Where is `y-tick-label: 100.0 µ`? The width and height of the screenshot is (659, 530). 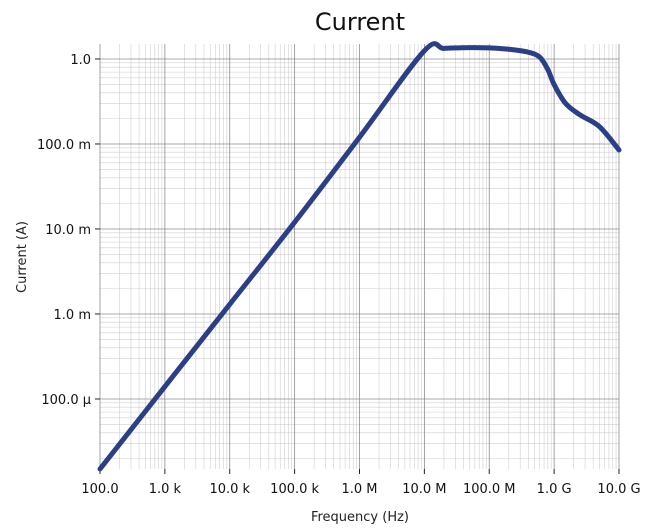 y-tick-label: 100.0 µ is located at coordinates (66, 400).